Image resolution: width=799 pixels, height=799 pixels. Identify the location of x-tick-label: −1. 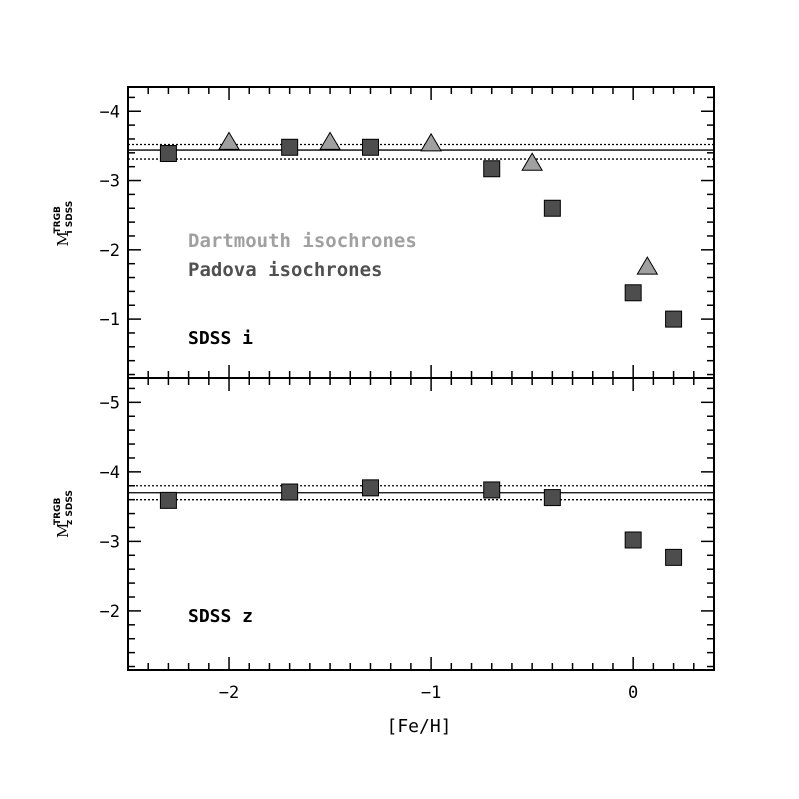
(431, 693).